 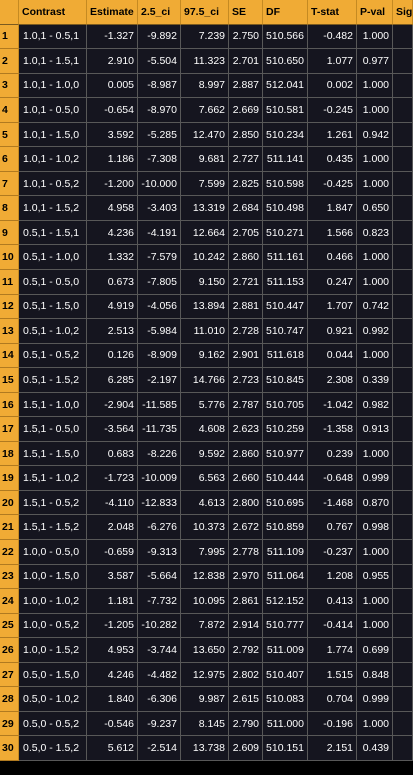 What do you see at coordinates (53, 454) in the screenshot?
I see `cell-contrast: 1.5,1 - 1.5,0` at bounding box center [53, 454].